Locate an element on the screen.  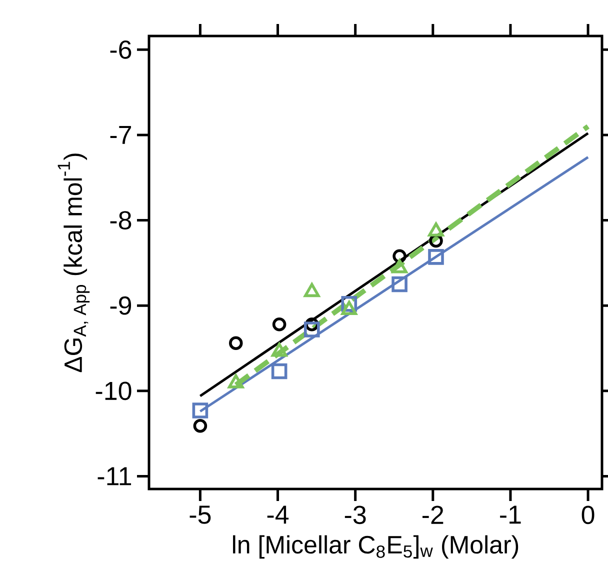
x-tick-label: -1 is located at coordinates (510, 515).